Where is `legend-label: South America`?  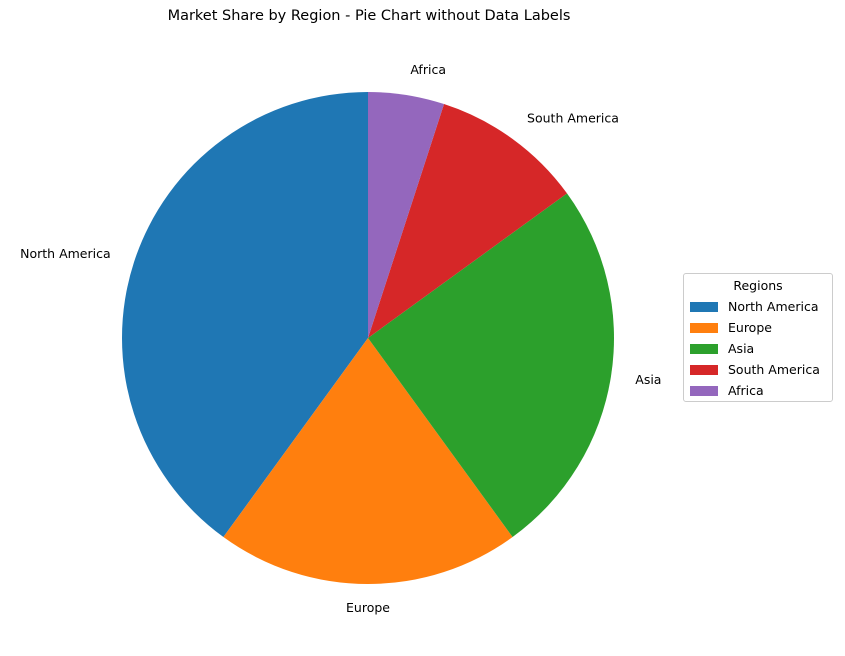
legend-label: South America is located at coordinates (774, 369).